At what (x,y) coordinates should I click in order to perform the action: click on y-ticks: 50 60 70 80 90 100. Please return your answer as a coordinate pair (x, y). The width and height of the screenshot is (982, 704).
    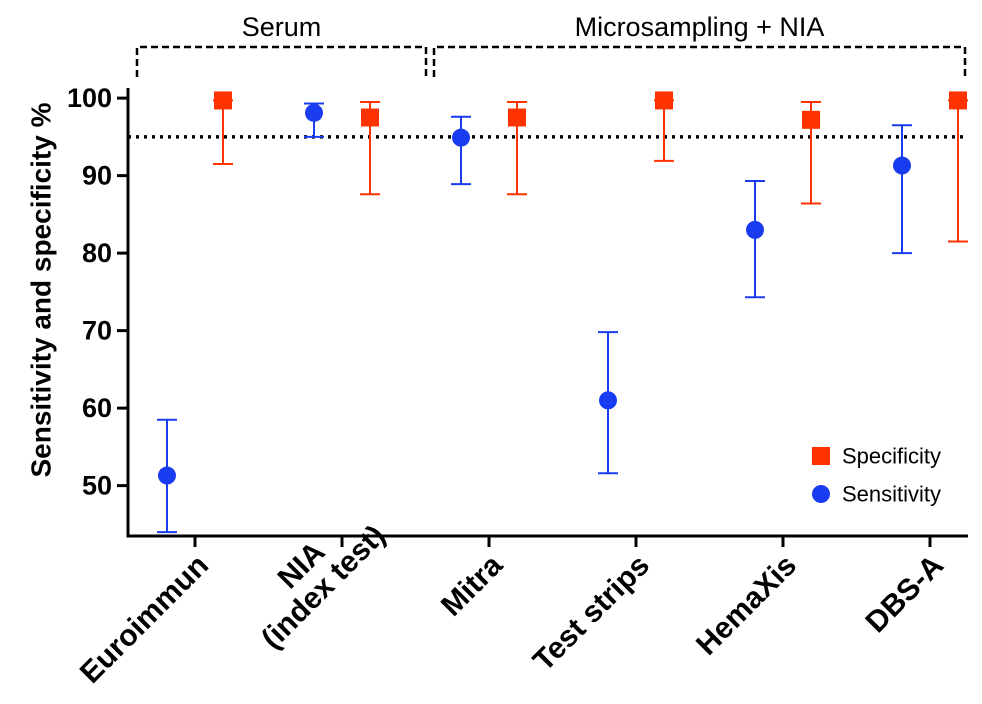
    Looking at the image, I should click on (97, 292).